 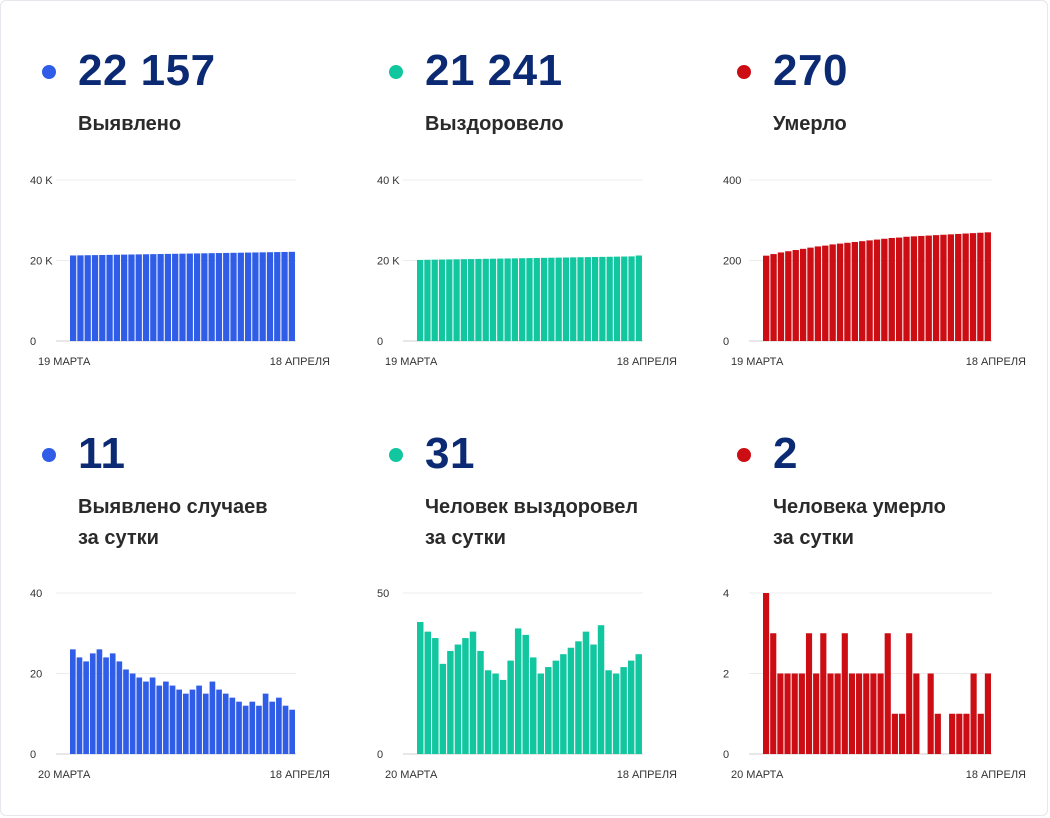 What do you see at coordinates (565, 124) in the screenshot?
I see `stat-label: Выздоровело` at bounding box center [565, 124].